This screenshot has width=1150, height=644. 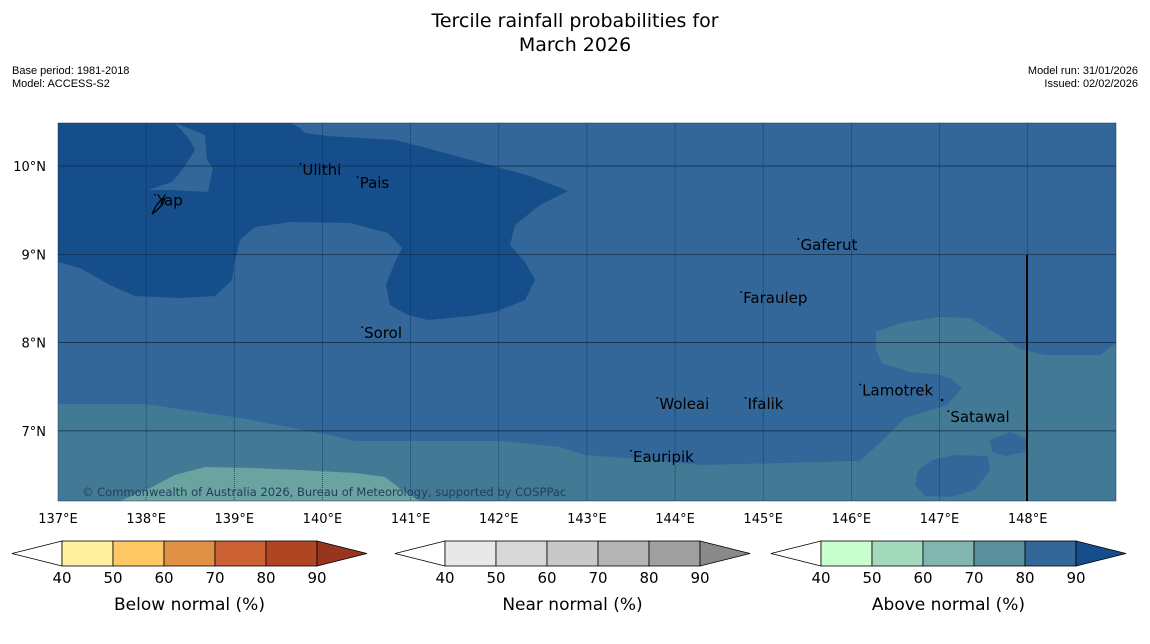 What do you see at coordinates (146, 519) in the screenshot?
I see `lon-label: 138°E` at bounding box center [146, 519].